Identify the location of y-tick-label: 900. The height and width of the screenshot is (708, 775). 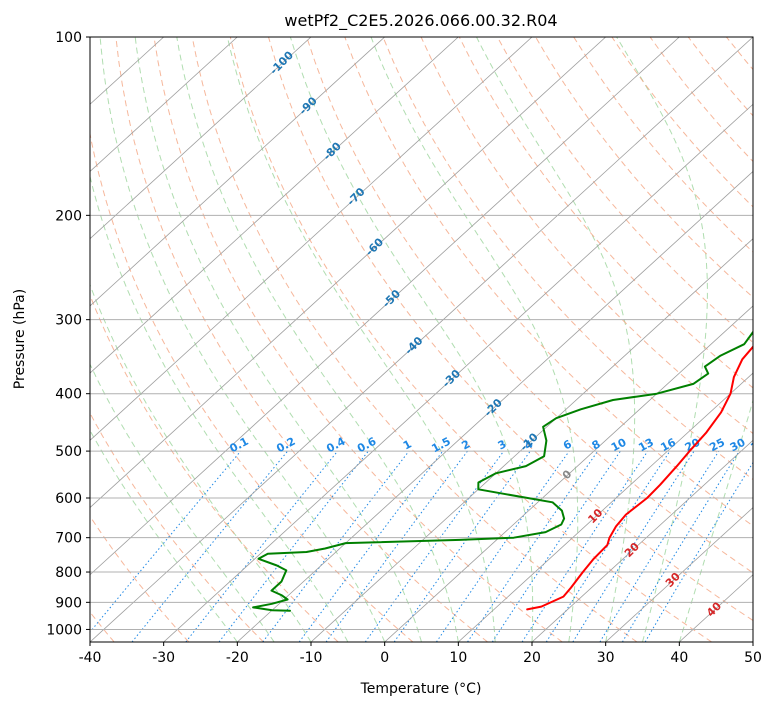
(68, 603).